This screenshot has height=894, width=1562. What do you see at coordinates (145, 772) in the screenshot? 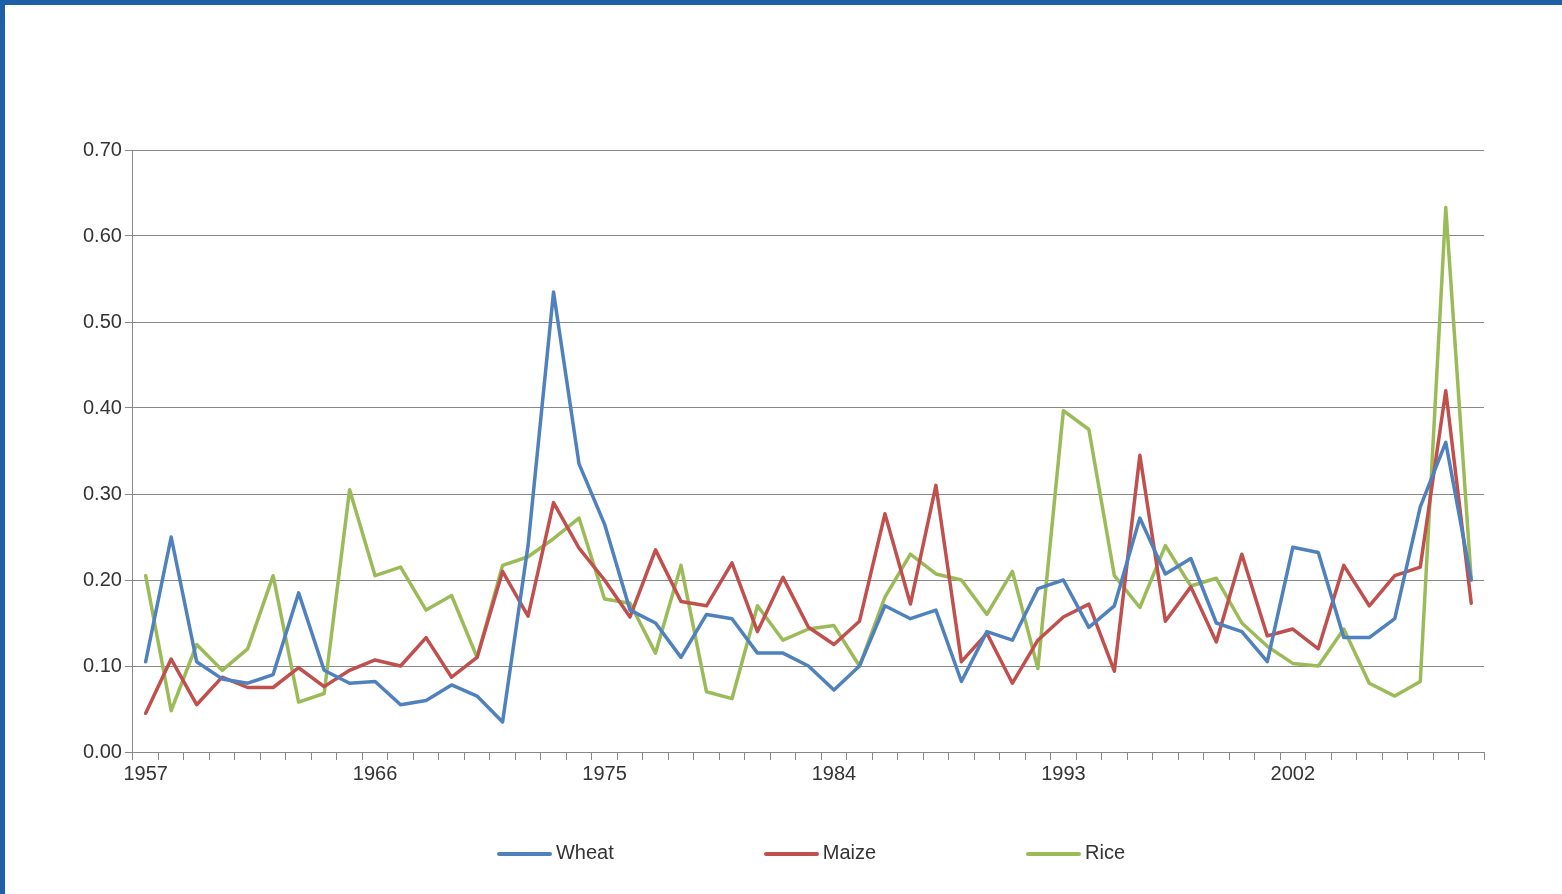
I see `x-tick-label: 1957` at bounding box center [145, 772].